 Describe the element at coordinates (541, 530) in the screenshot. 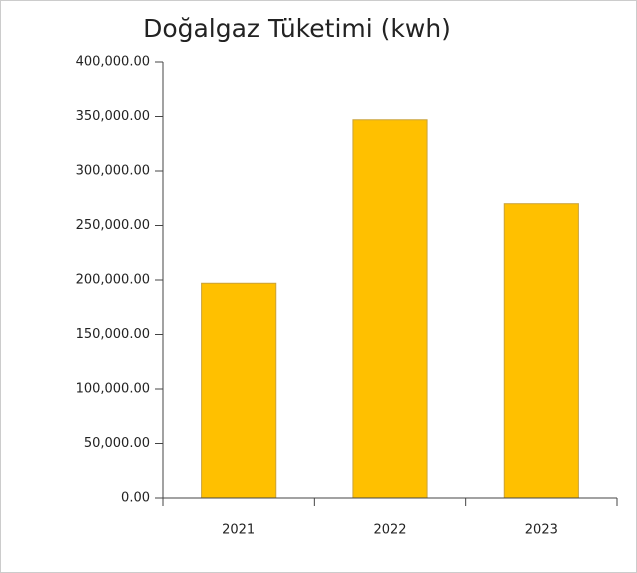

I see `x-tick-label: 2023` at that location.